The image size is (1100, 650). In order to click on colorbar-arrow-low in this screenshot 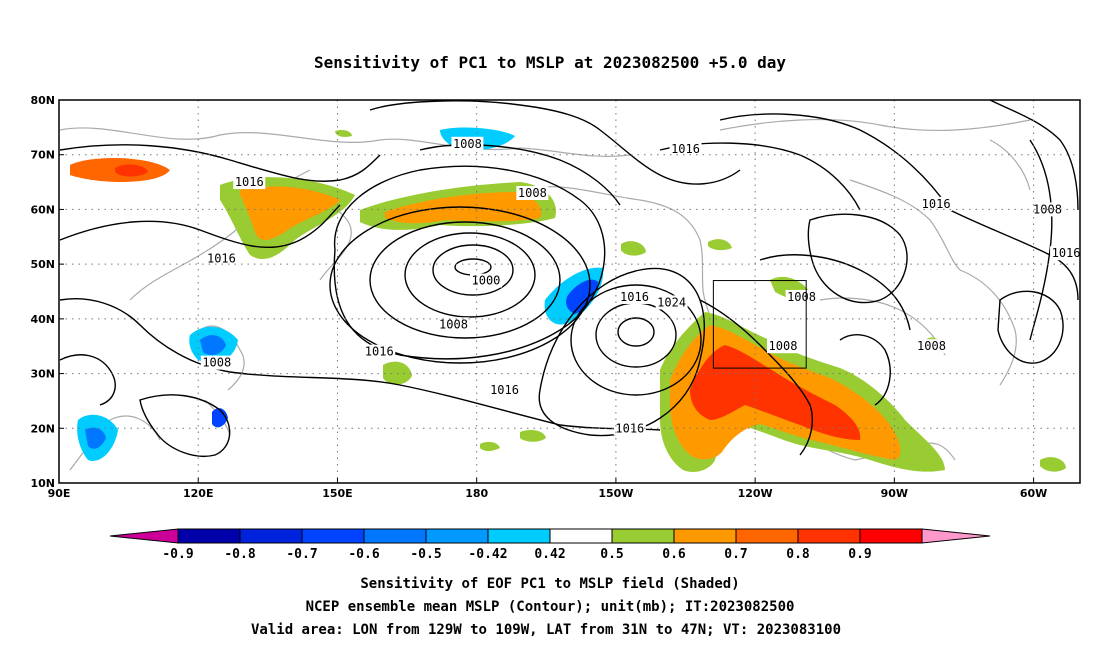, I will do `click(144, 536)`.